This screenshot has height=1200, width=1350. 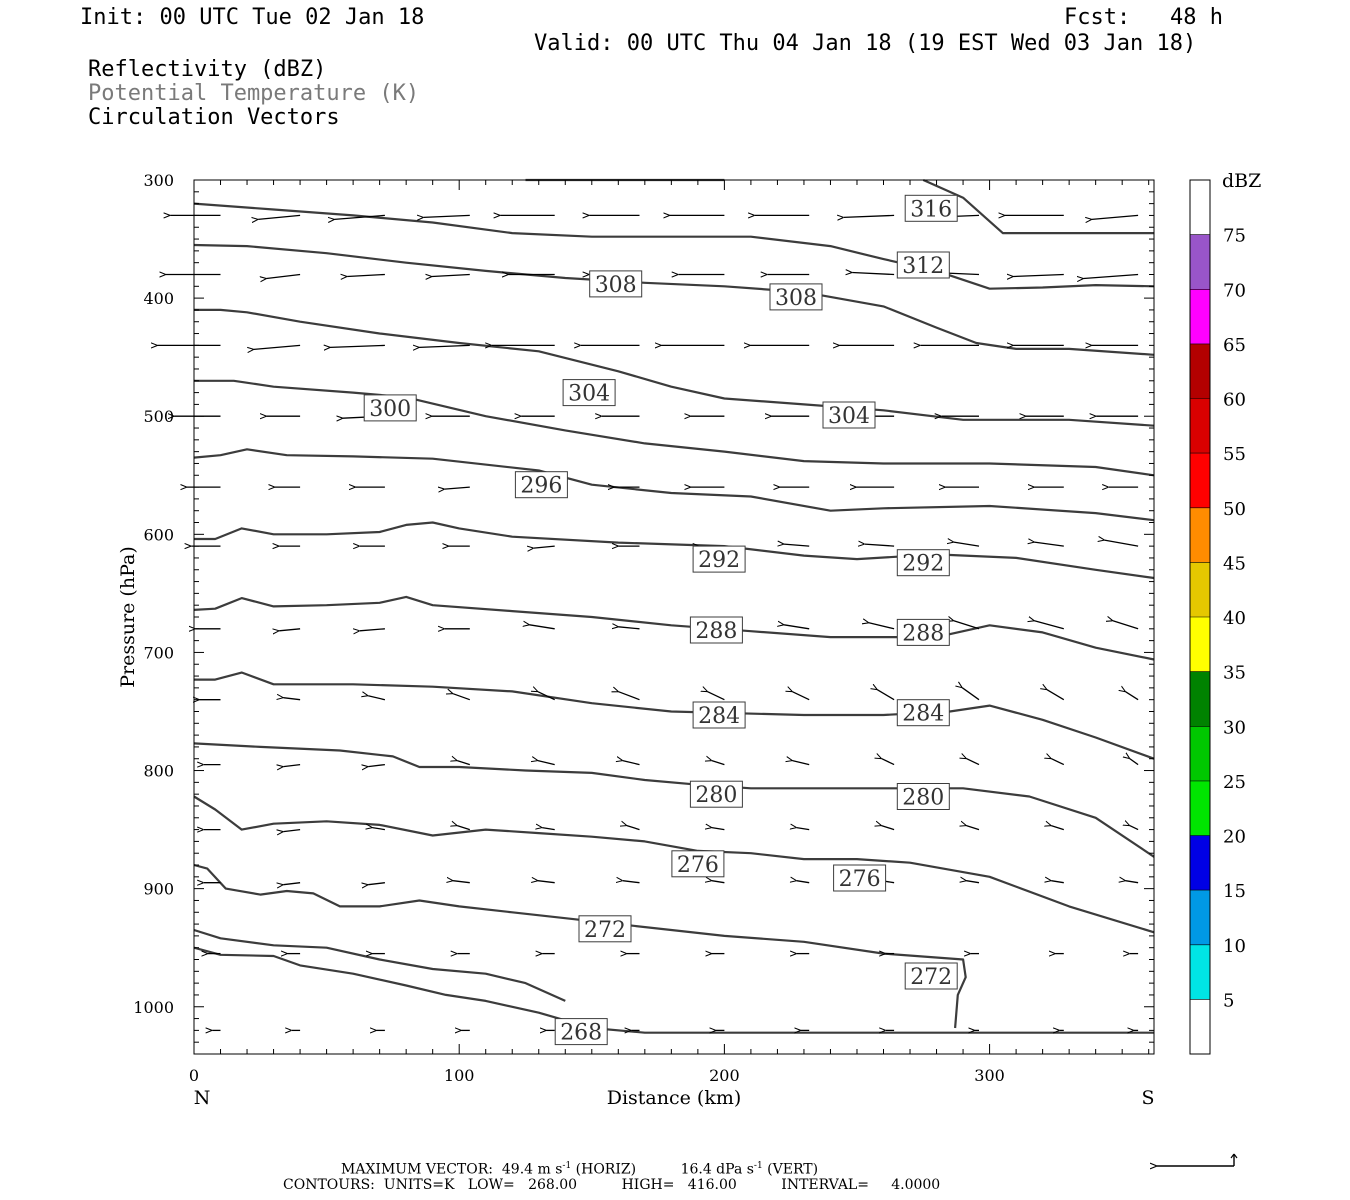 What do you see at coordinates (214, 117) in the screenshot?
I see `field-label-vectors: Circulation Vectors` at bounding box center [214, 117].